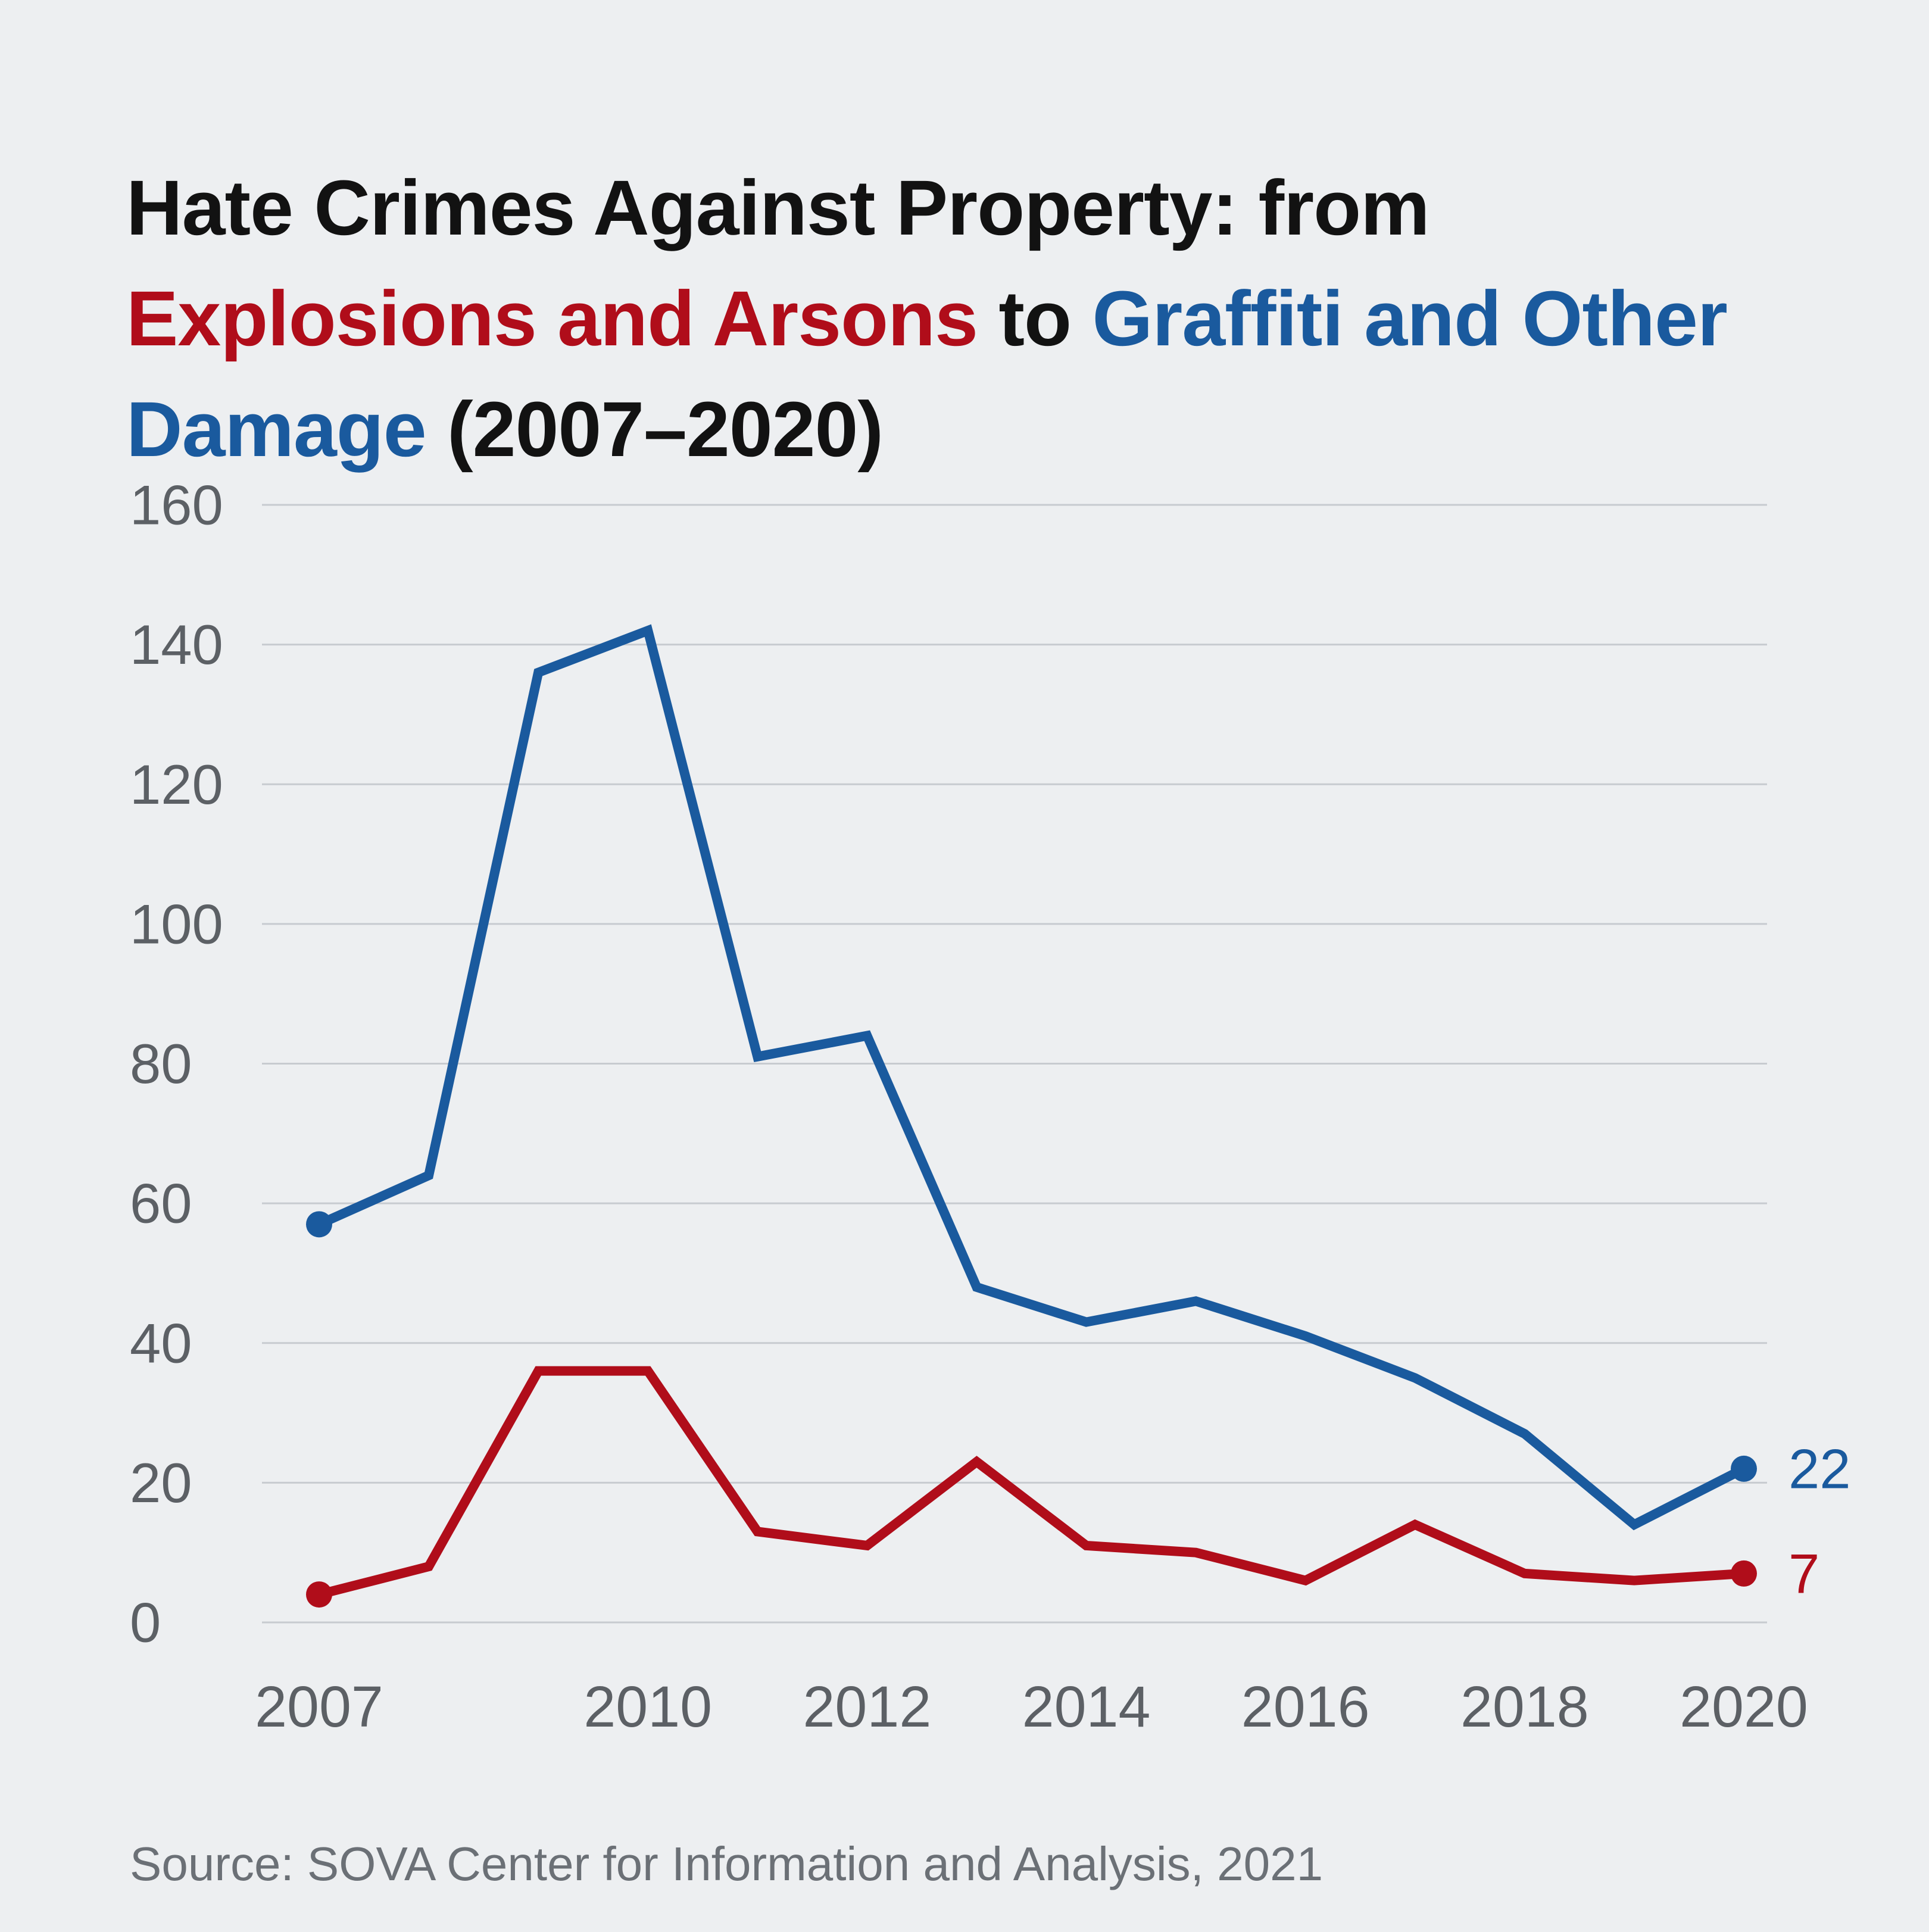 Image resolution: width=1929 pixels, height=1932 pixels. Describe the element at coordinates (1744, 1706) in the screenshot. I see `x-tick-label: 2020` at that location.